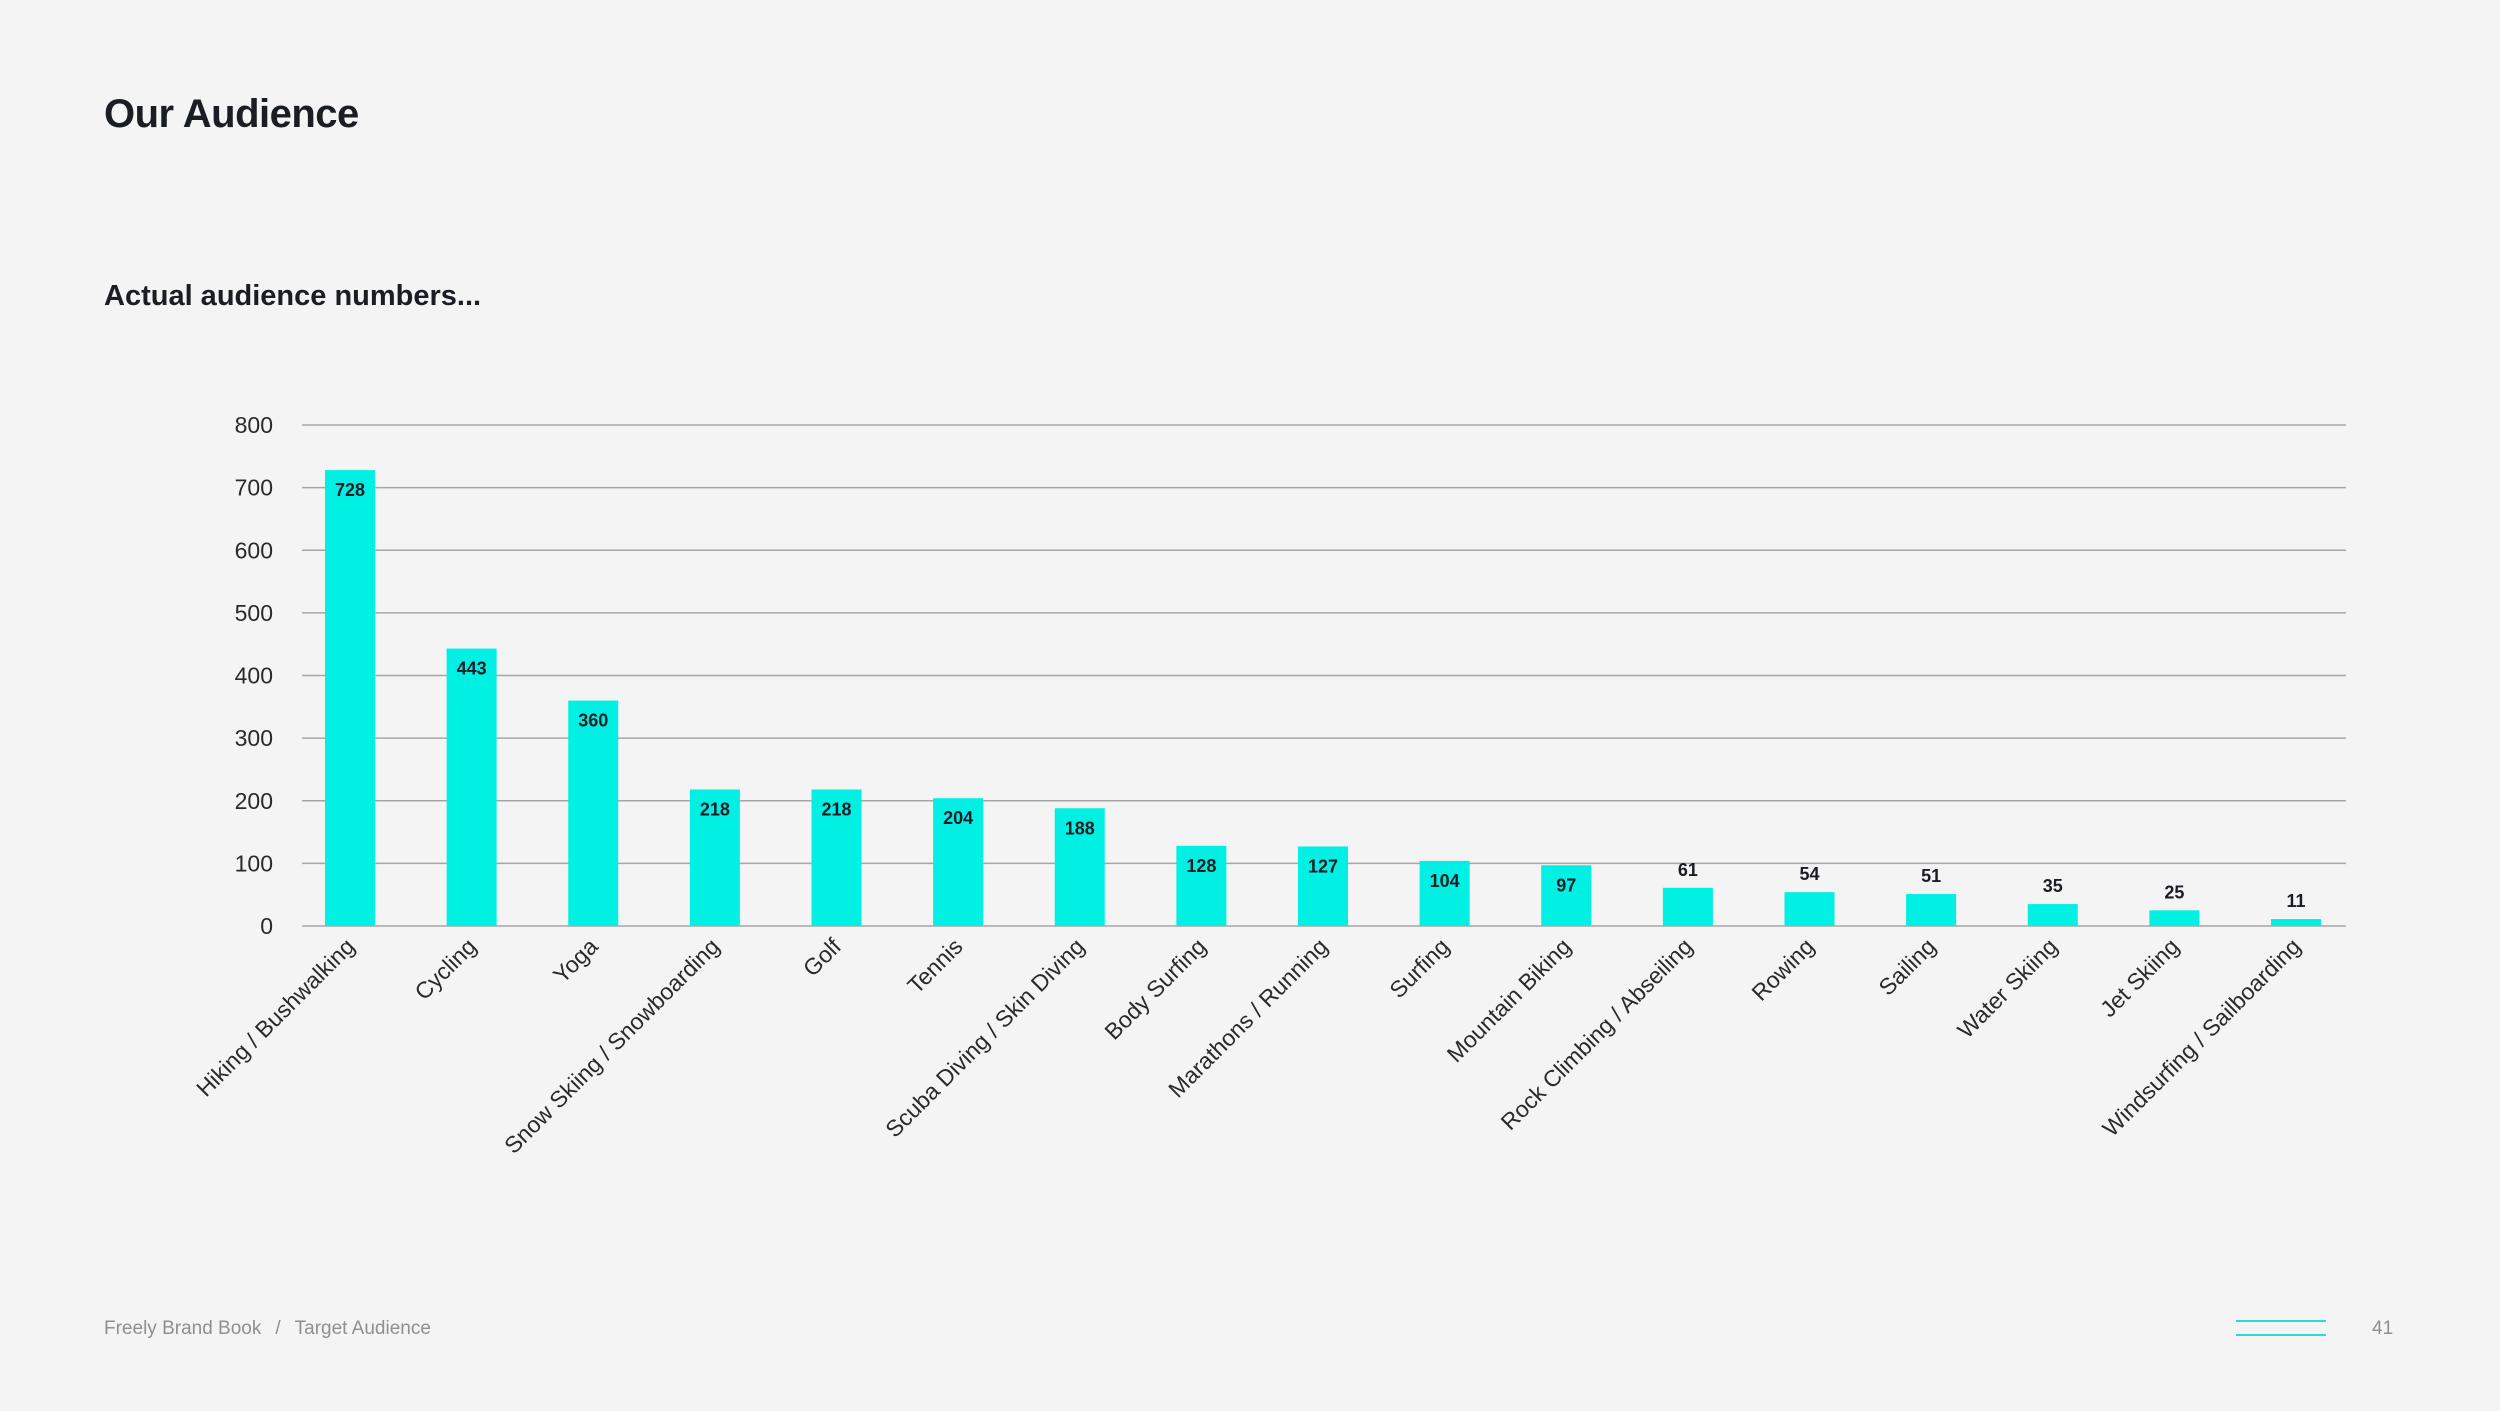  I want to click on data-label: 97, so click(1566, 885).